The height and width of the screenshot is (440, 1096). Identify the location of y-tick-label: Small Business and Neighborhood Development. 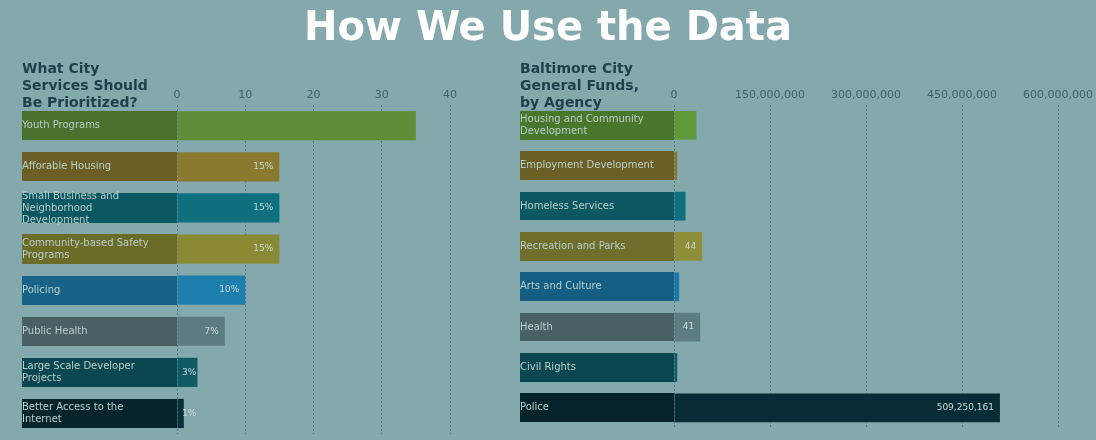
(71, 207).